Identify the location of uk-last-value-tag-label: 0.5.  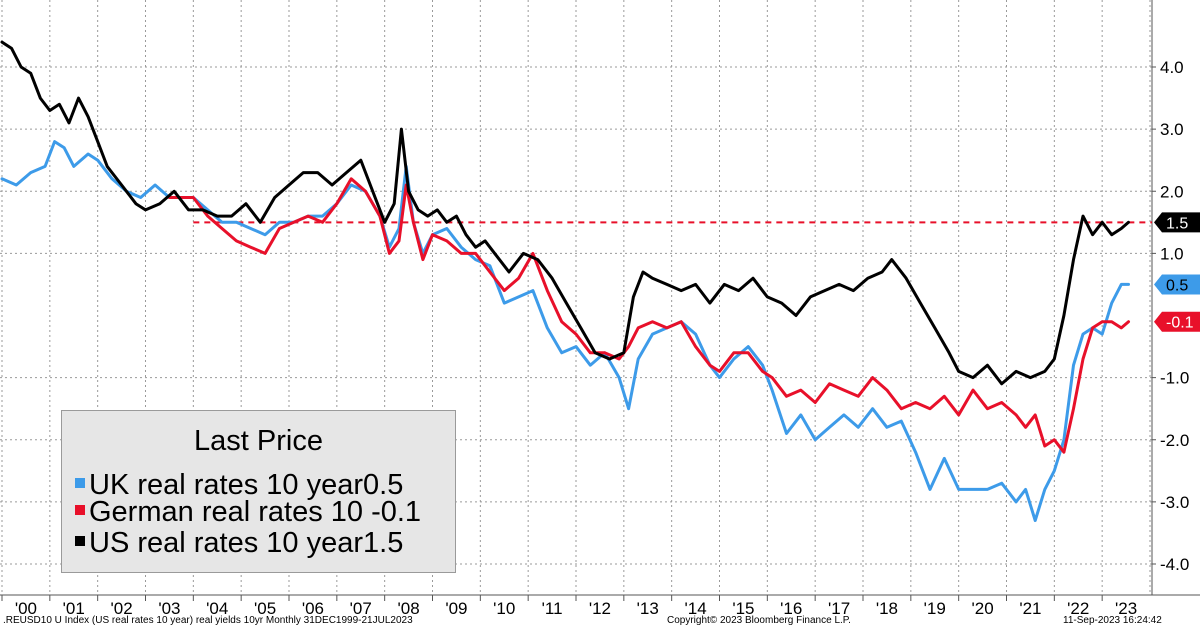
(1177, 285).